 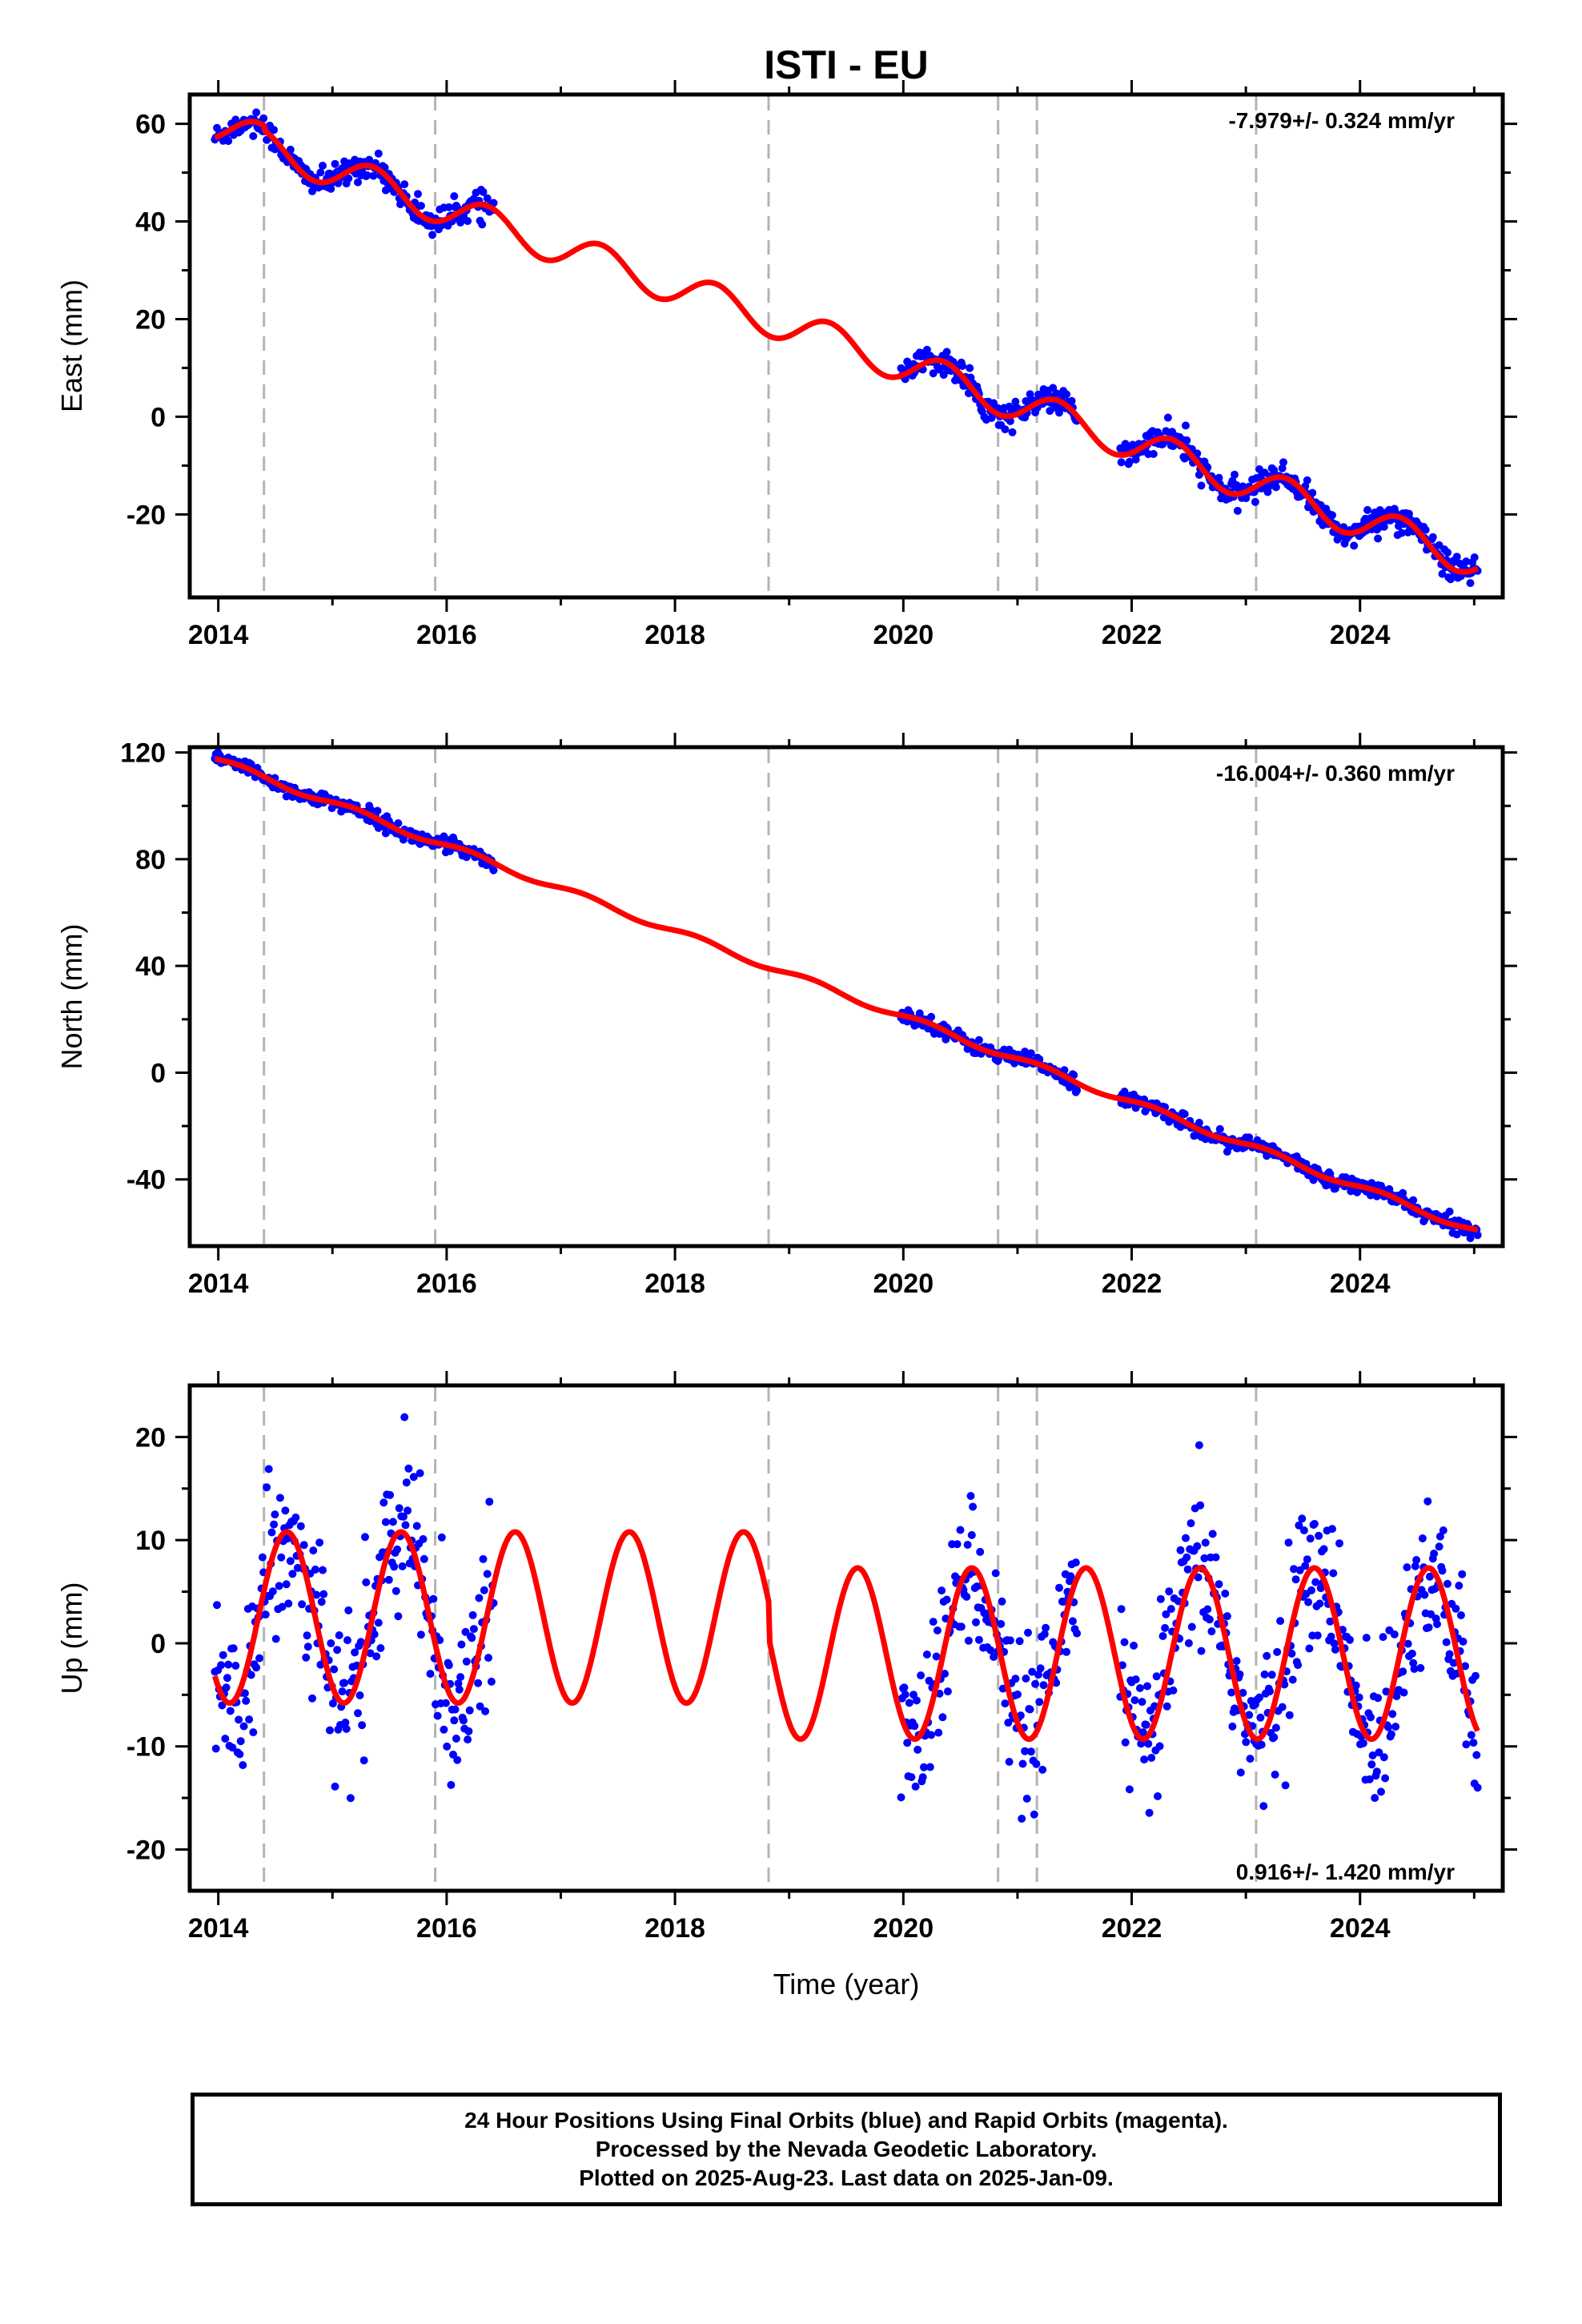 I want to click on model-fit-line, so click(x=846, y=1636).